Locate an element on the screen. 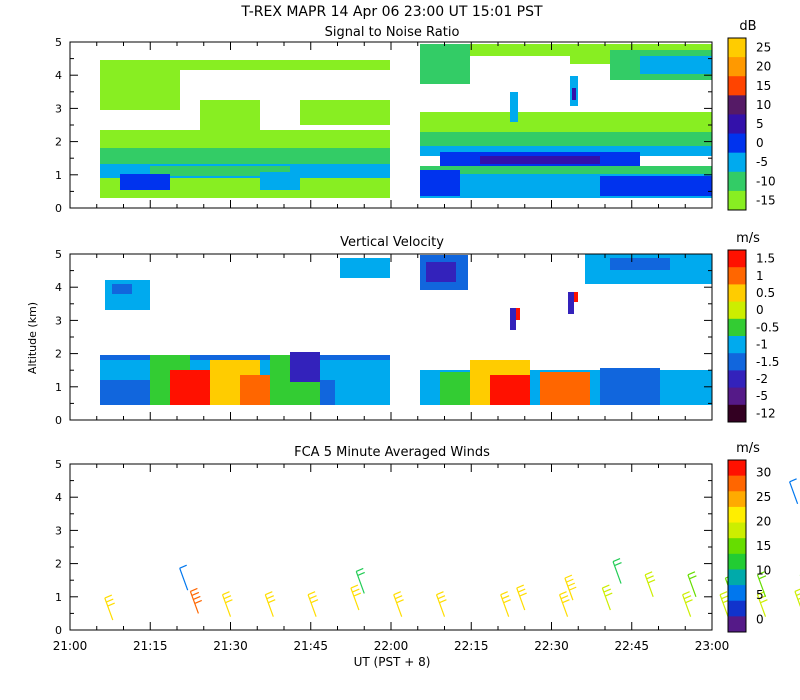 The image size is (800, 700). x-tick-label: 21:45 is located at coordinates (310, 646).